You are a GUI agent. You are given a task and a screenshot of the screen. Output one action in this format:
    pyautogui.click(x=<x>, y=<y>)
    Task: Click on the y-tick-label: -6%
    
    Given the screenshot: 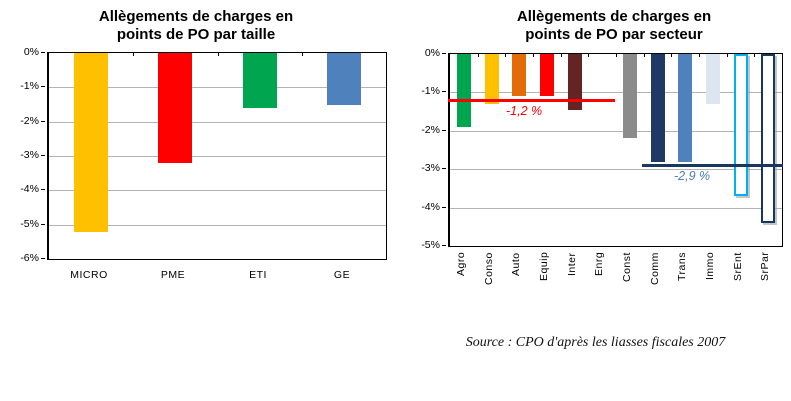 What is the action you would take?
    pyautogui.click(x=29, y=258)
    